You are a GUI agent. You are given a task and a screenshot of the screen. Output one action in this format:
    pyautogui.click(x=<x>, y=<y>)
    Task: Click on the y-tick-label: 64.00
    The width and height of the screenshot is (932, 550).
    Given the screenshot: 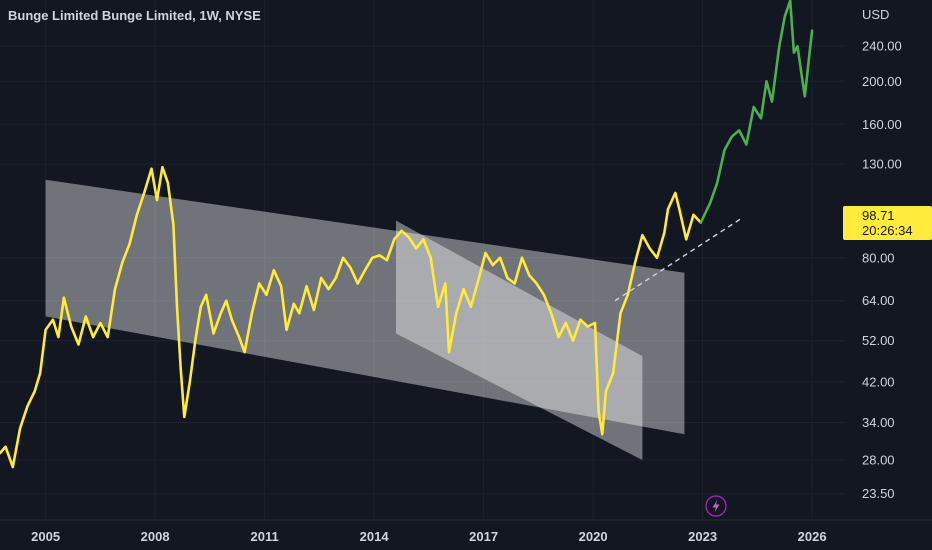 What is the action you would take?
    pyautogui.click(x=878, y=300)
    